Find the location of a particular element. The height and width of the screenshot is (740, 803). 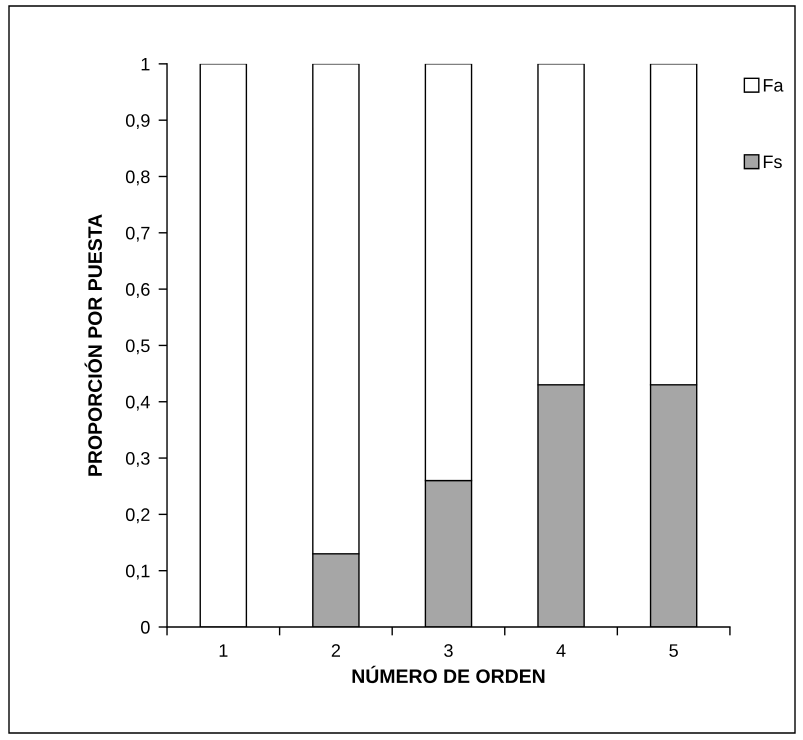

x-tick-label: 4 is located at coordinates (561, 650).